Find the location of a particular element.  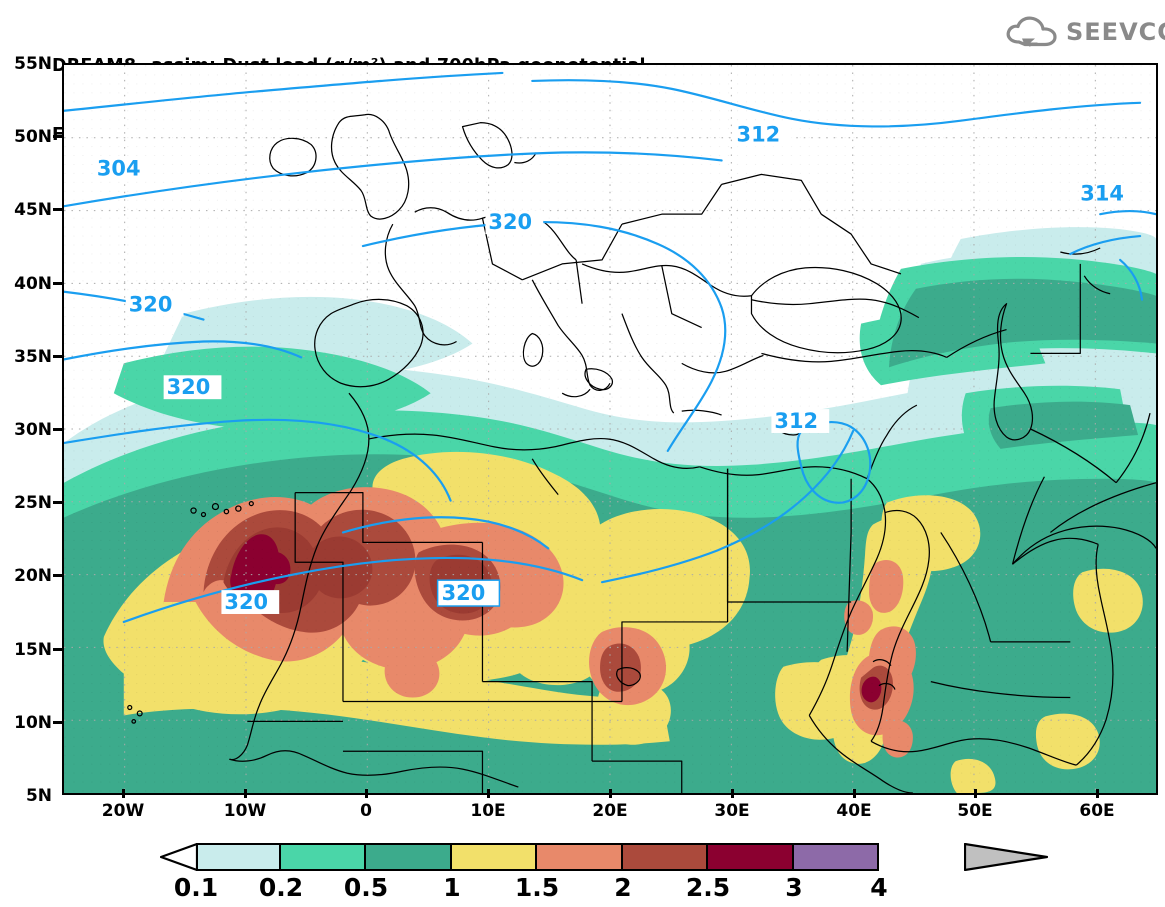

colorbar-swatch-0.2-0.5 is located at coordinates (323, 857).